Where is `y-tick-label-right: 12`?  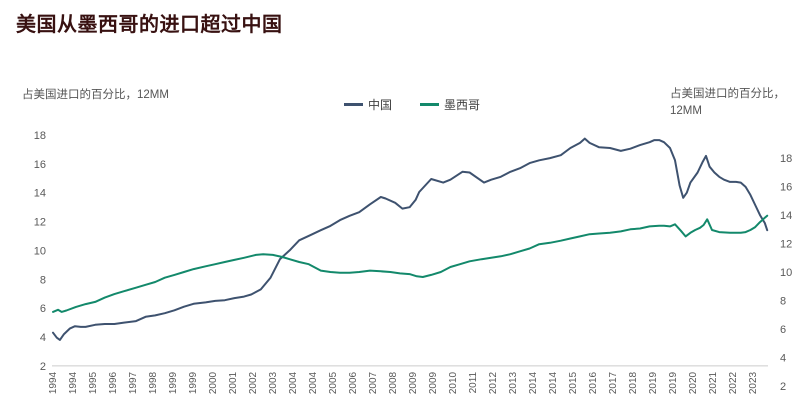
y-tick-label-right: 12 is located at coordinates (786, 245).